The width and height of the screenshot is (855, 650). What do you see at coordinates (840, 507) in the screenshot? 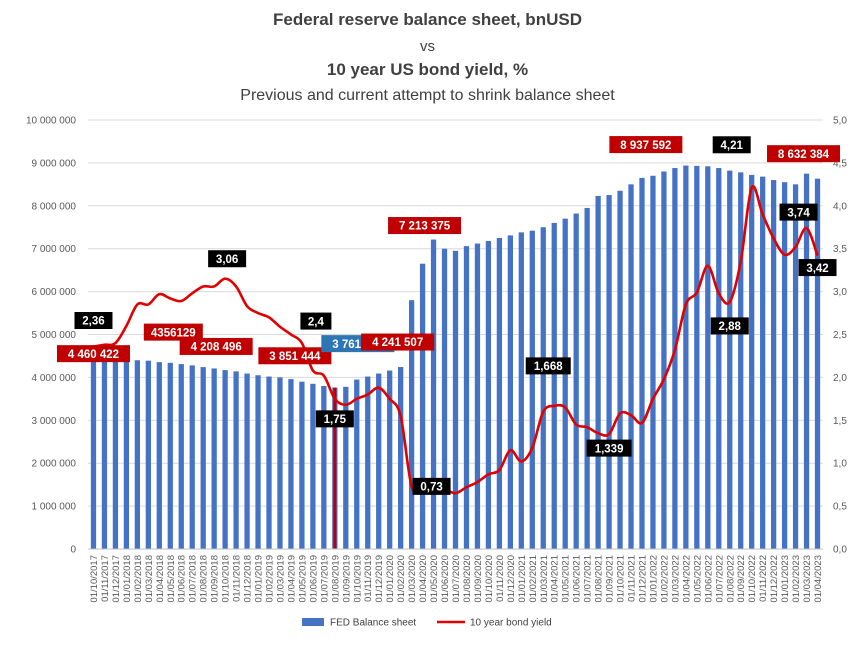
I see `y-right-tick-label: 0,5` at bounding box center [840, 507].